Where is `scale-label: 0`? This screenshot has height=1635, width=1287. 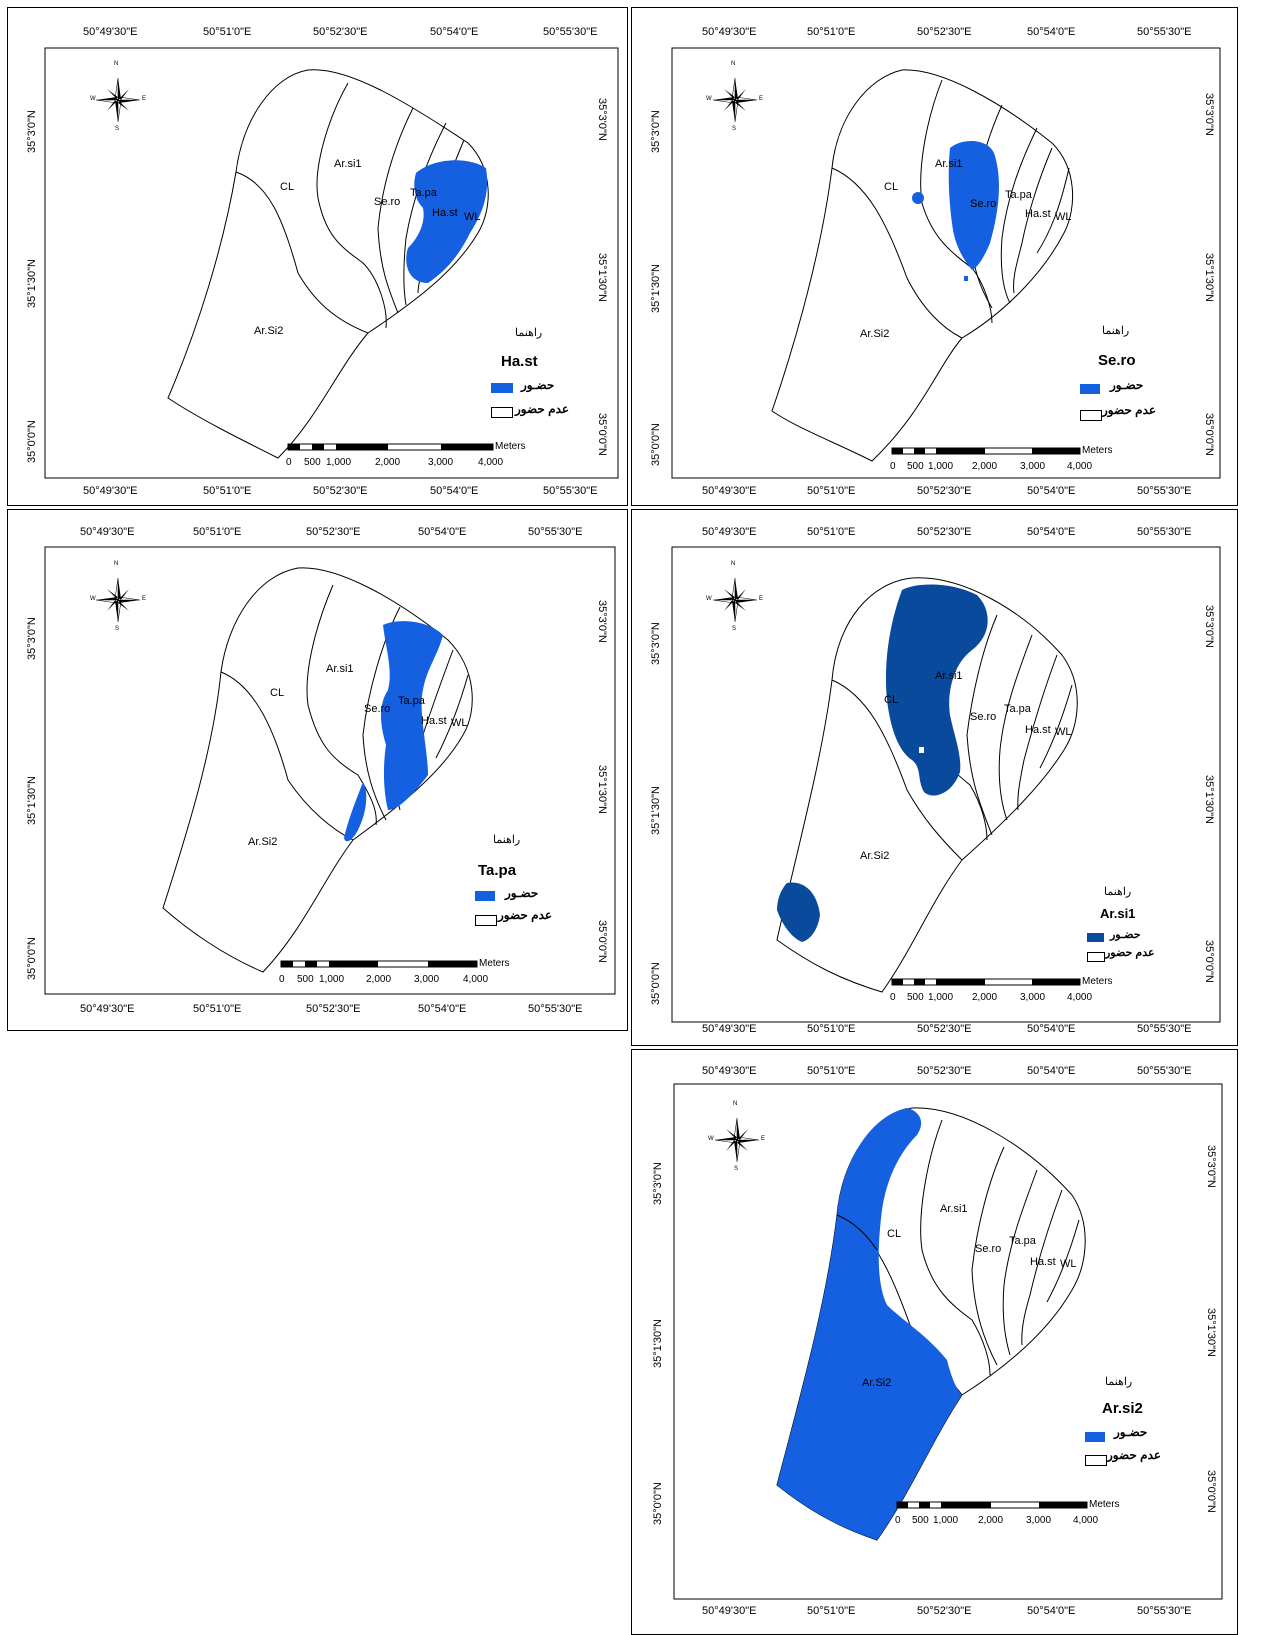
scale-label: 0 is located at coordinates (898, 1520).